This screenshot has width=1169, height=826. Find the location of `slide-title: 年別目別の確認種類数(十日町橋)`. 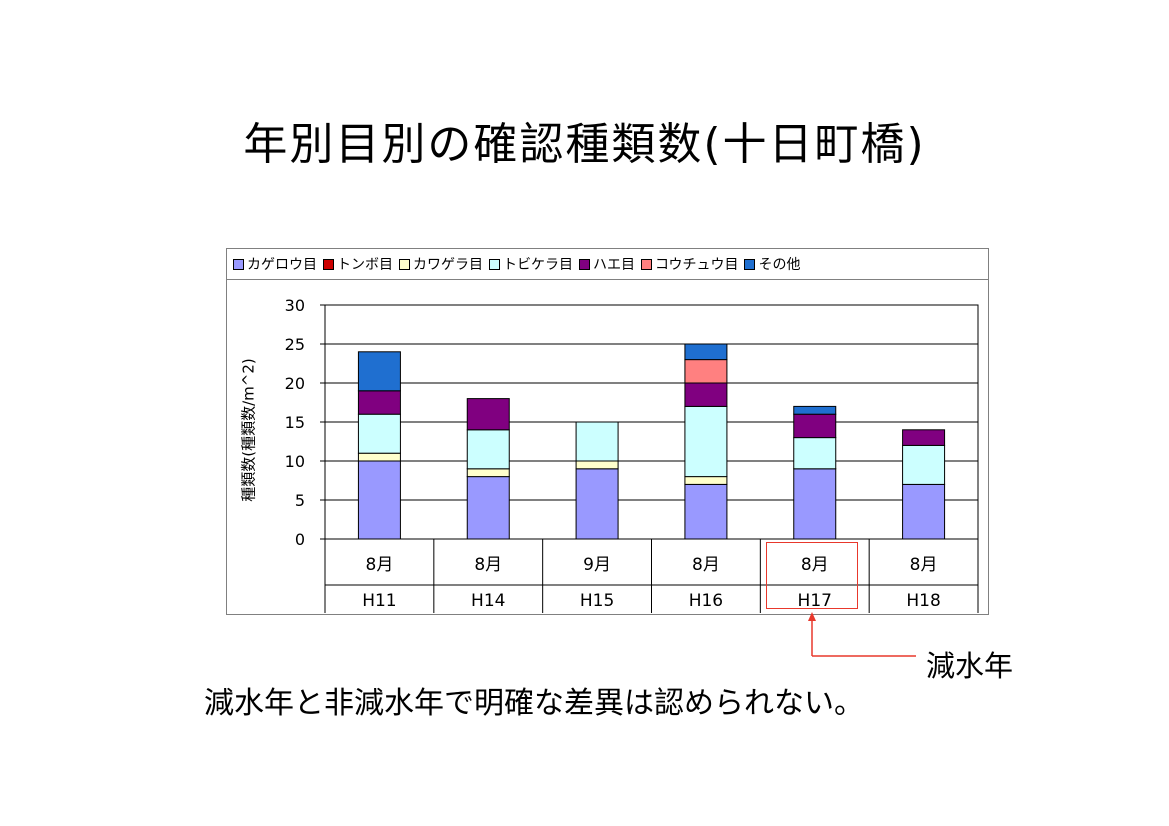

slide-title: 年別目別の確認種類数(十日町橋) is located at coordinates (584, 144).